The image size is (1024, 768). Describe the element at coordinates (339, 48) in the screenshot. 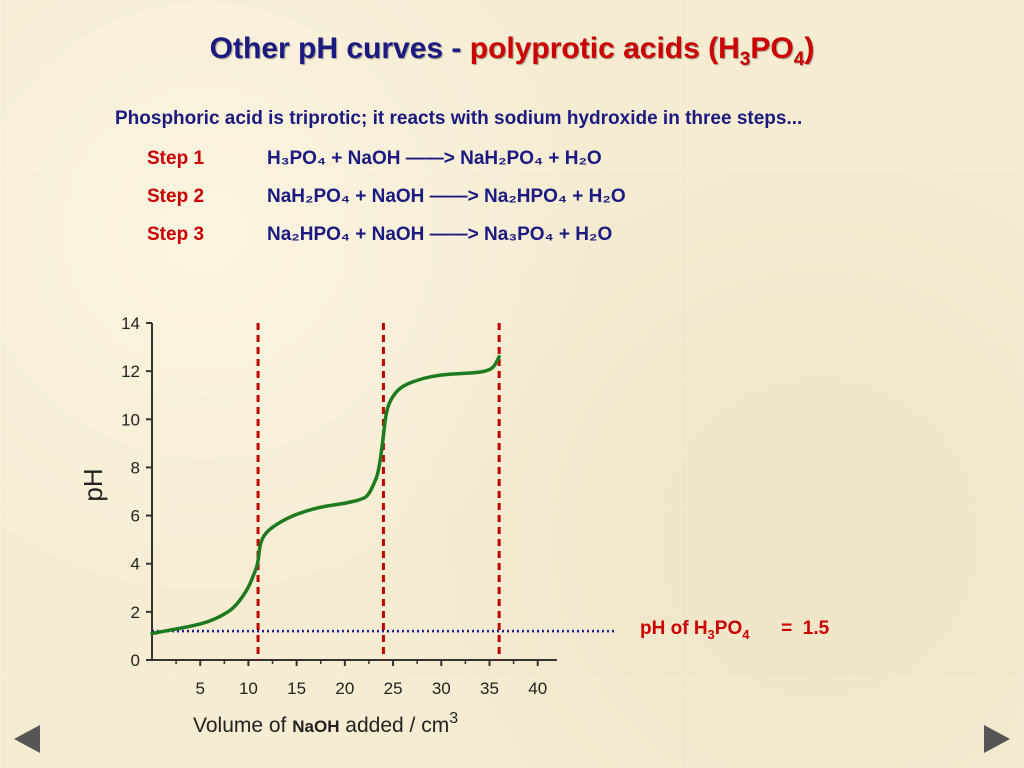

I see `title-main: Other pH curves -` at that location.